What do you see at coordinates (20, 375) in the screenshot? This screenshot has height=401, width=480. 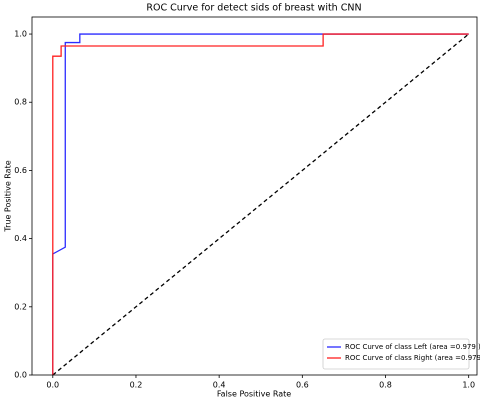 I see `y-tick-label: 0.0` at bounding box center [20, 375].